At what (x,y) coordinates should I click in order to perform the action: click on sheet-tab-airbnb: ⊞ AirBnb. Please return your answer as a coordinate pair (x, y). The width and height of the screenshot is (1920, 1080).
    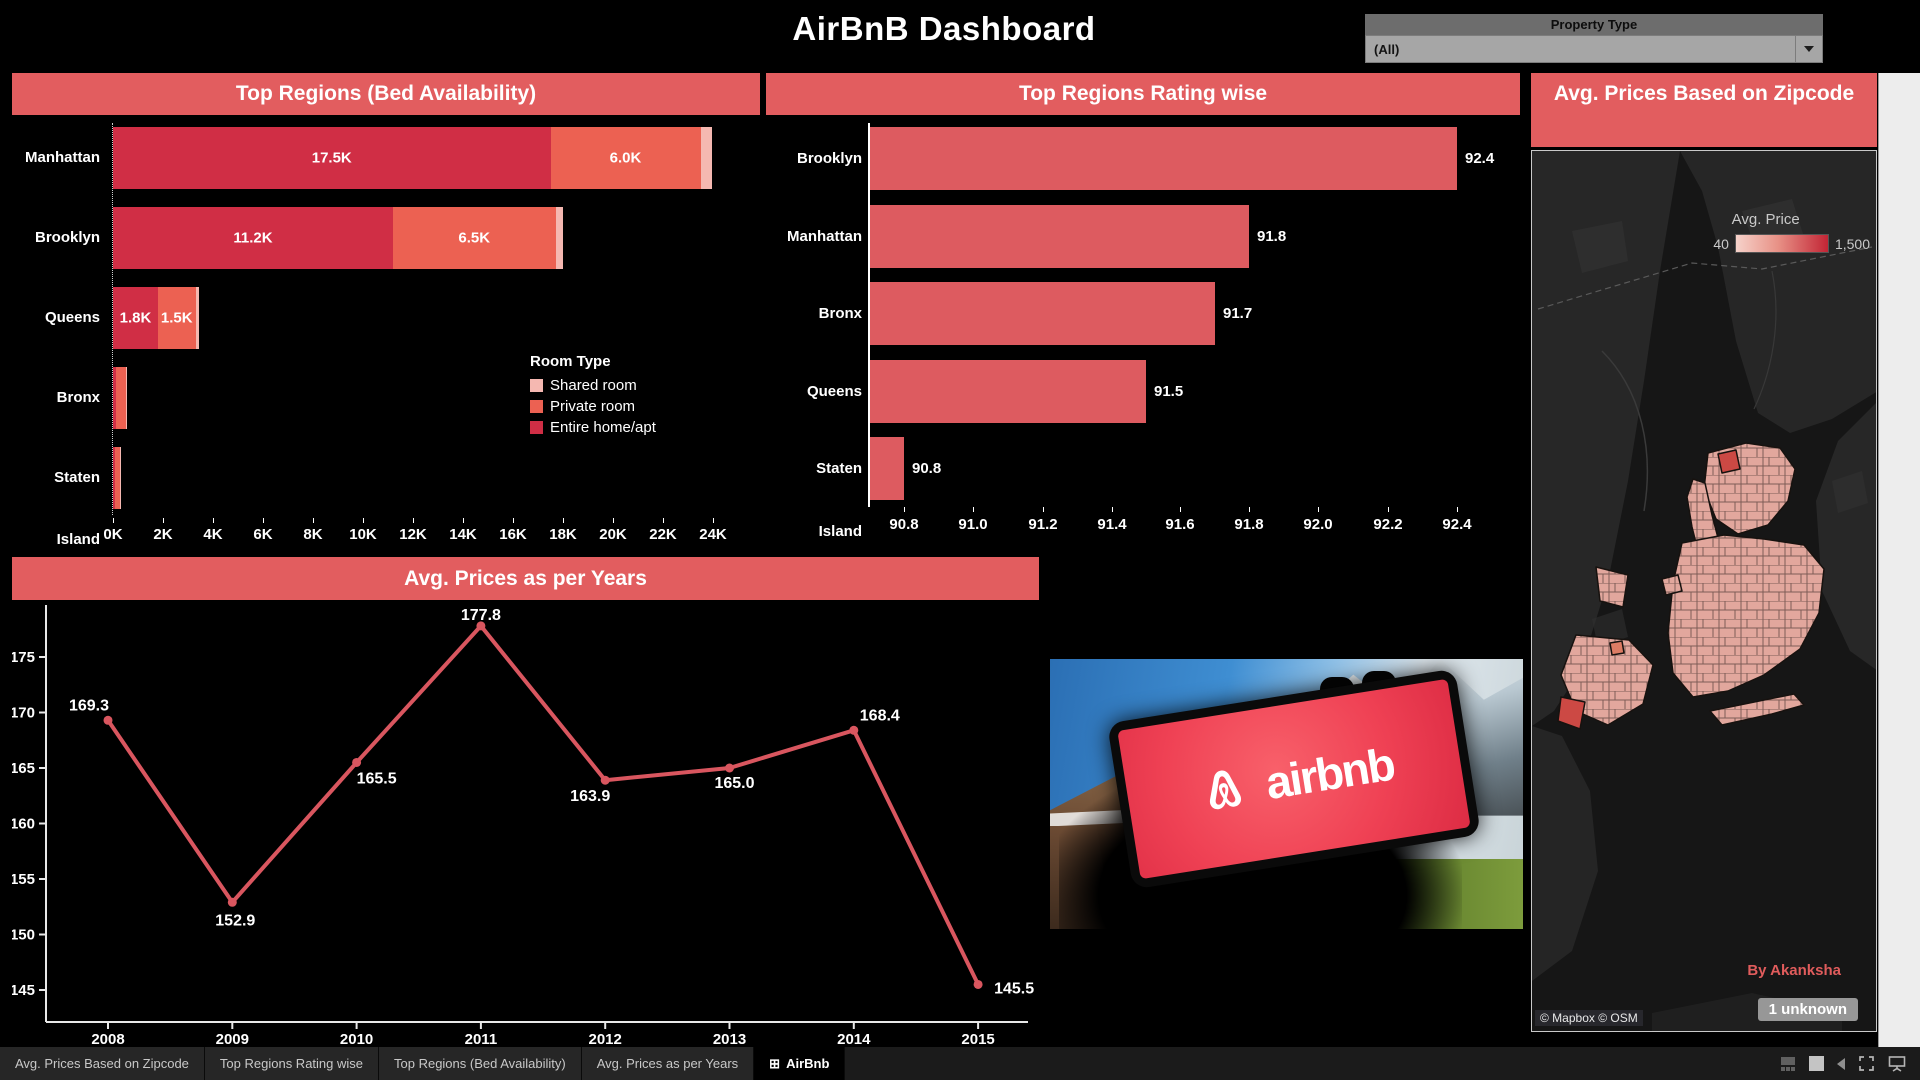
    Looking at the image, I should click on (800, 1063).